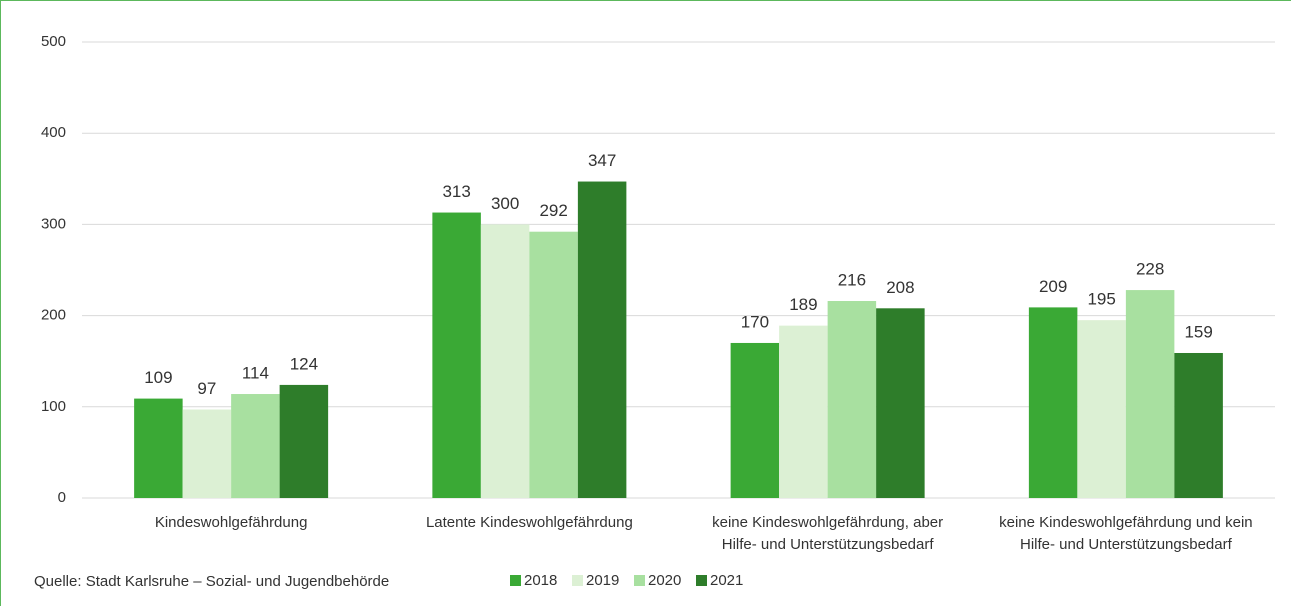 This screenshot has width=1291, height=606. What do you see at coordinates (1126, 522) in the screenshot?
I see `x-tick-label: keine Kindeswohlgefährdung und kein` at bounding box center [1126, 522].